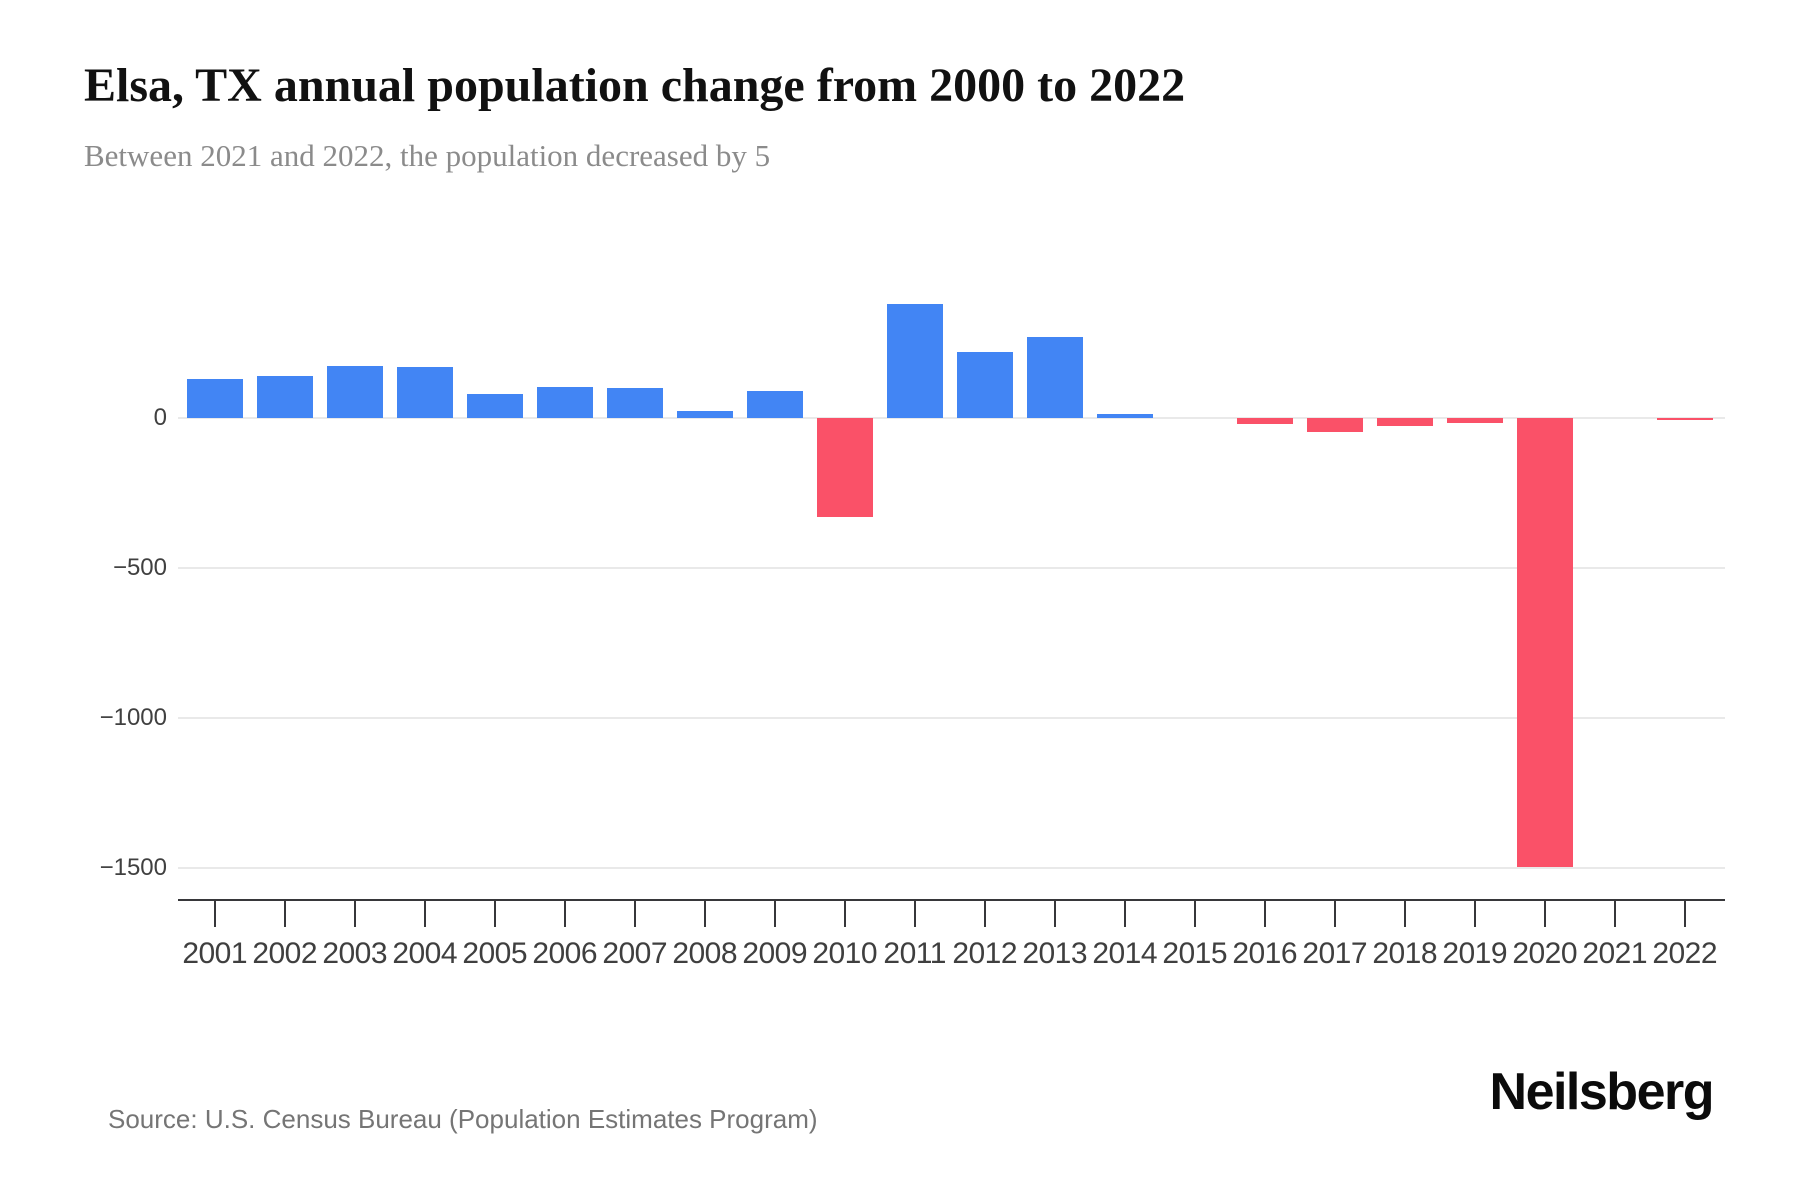 This screenshot has height=1200, width=1800. What do you see at coordinates (1404, 422) in the screenshot?
I see `bar-2018` at bounding box center [1404, 422].